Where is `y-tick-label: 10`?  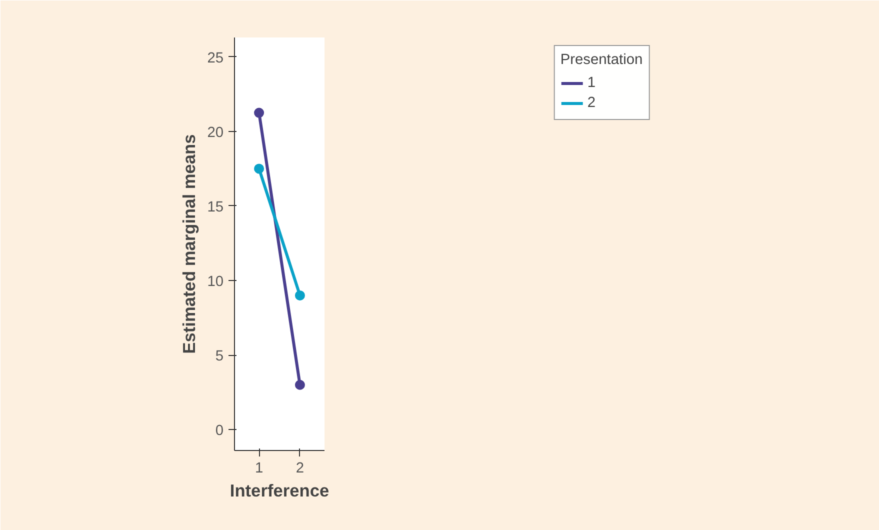 y-tick-label: 10 is located at coordinates (215, 282).